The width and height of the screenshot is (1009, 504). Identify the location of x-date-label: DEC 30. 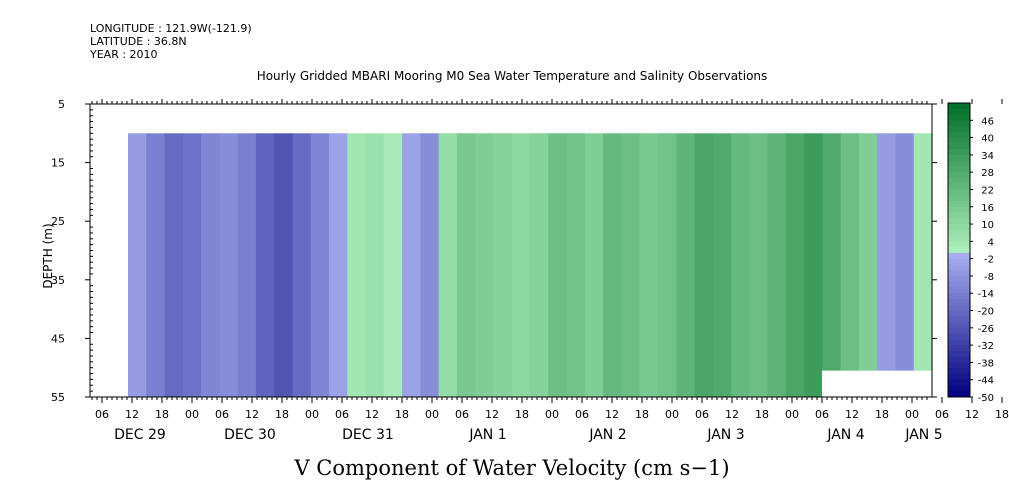
(250, 435).